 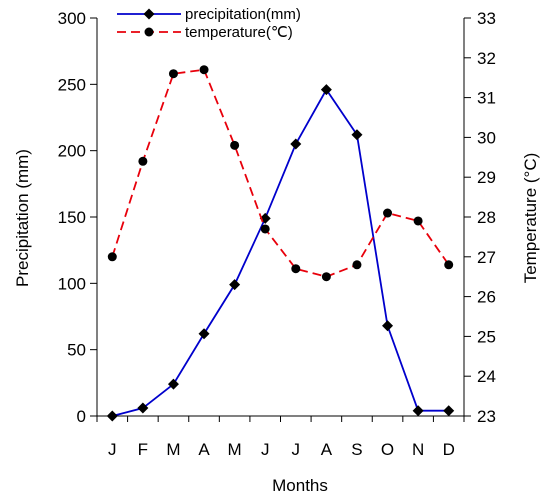 I want to click on right-tick-label: 31, so click(x=486, y=98).